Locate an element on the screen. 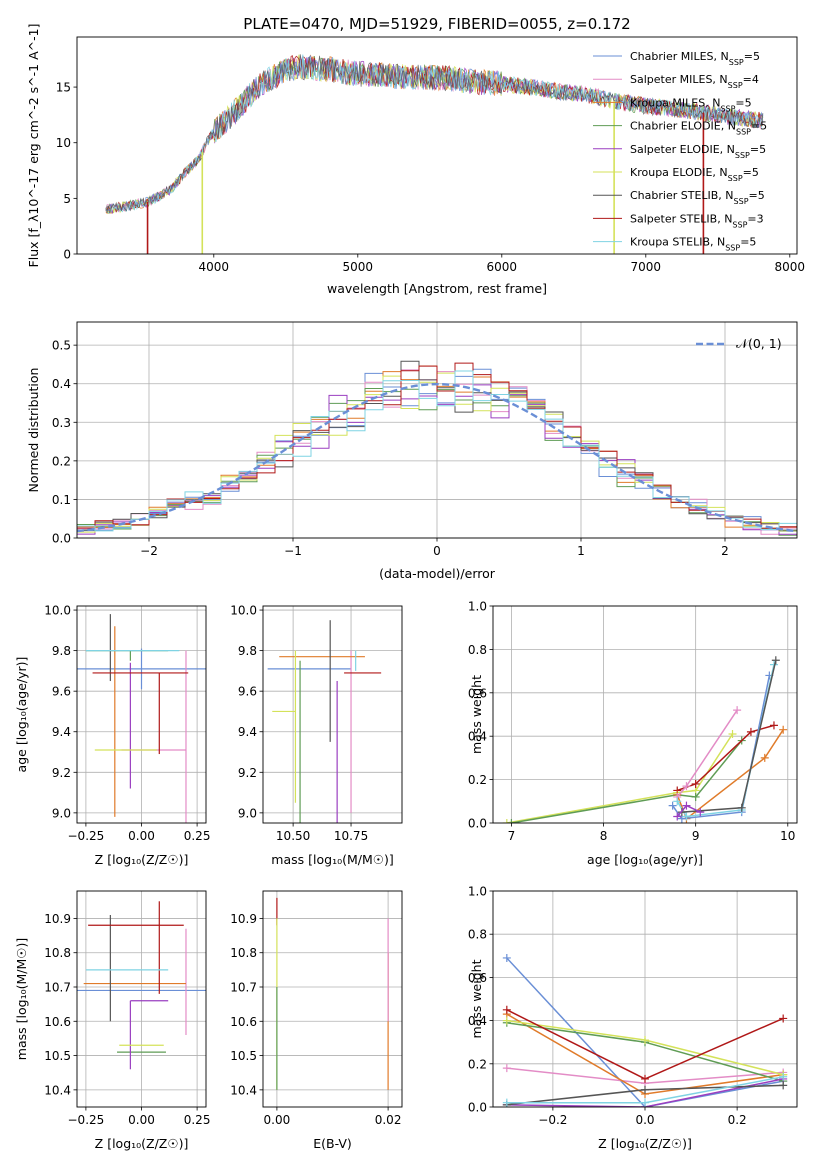  spectrum-line-kroupa-stelib is located at coordinates (434, 134).